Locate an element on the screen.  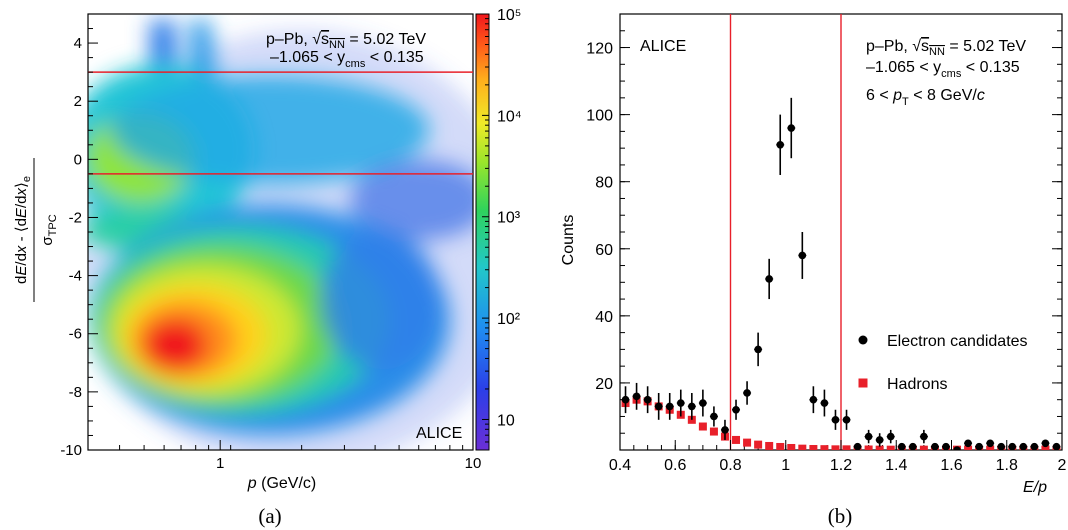
x-tick-label-b: 0.8 is located at coordinates (730, 465).